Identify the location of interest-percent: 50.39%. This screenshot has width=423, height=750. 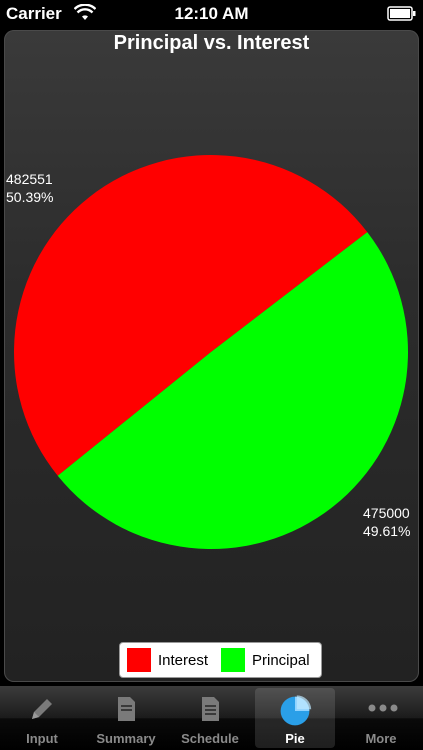
(30, 197).